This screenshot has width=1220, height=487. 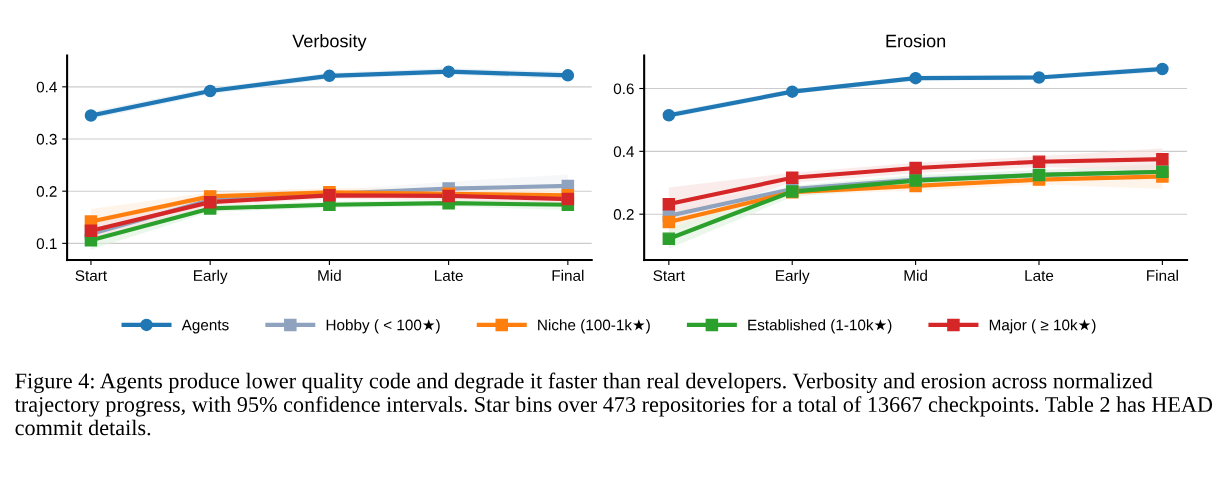 I want to click on legend-label: Established (1-10k★), so click(x=820, y=326).